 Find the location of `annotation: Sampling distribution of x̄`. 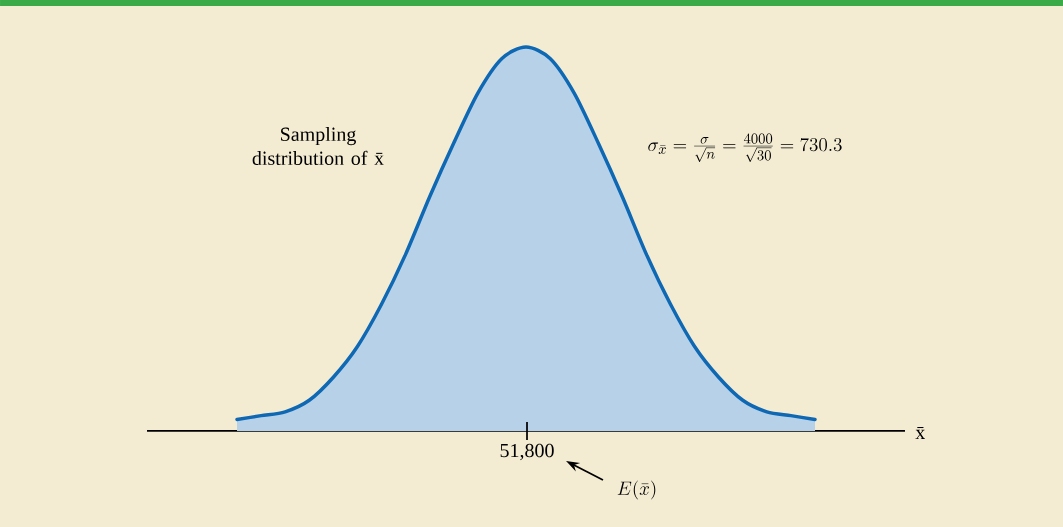

annotation: Sampling distribution of x̄ is located at coordinates (318, 146).